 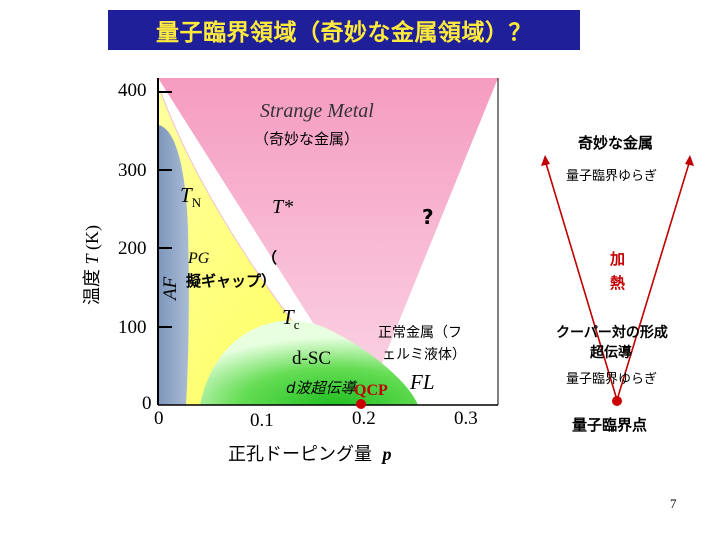 I want to click on qcp-dot, so click(x=361, y=404).